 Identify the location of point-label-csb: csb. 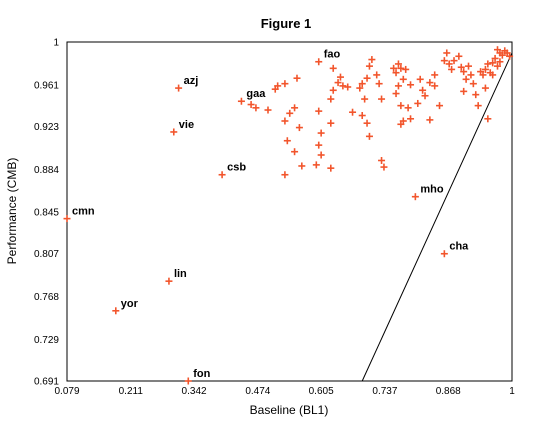
(236, 168).